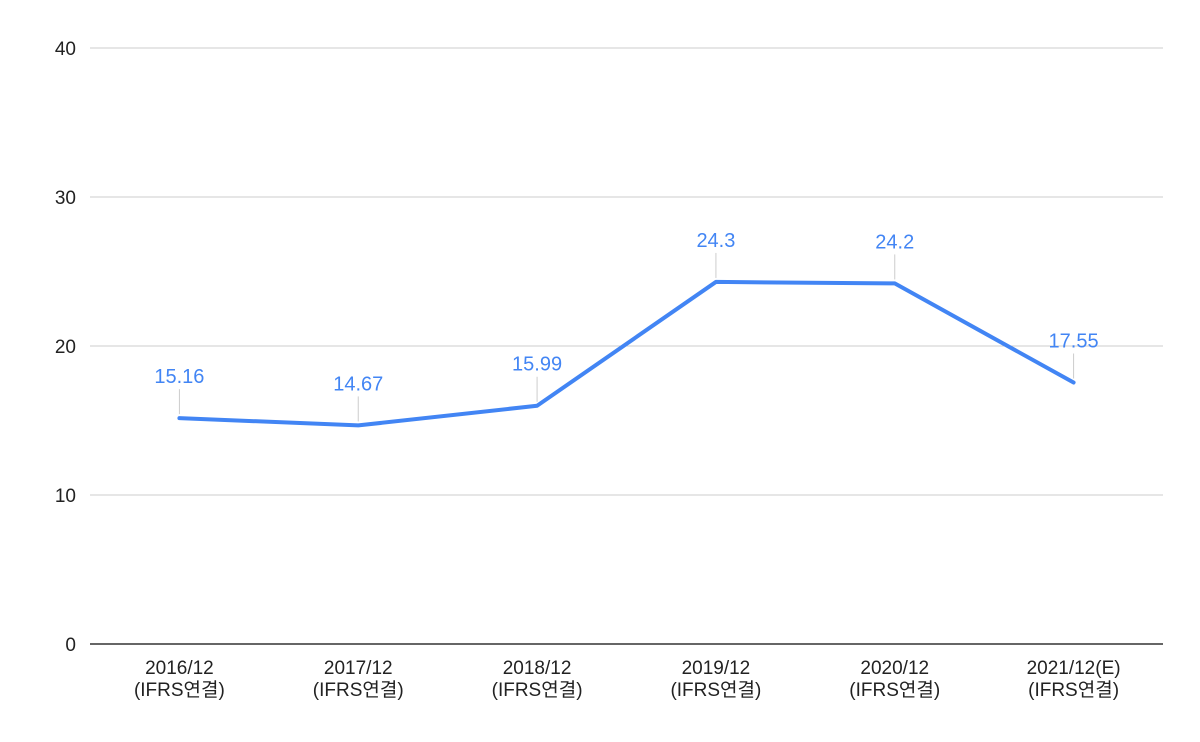  I want to click on y-tick-label-0: 0, so click(70, 645).